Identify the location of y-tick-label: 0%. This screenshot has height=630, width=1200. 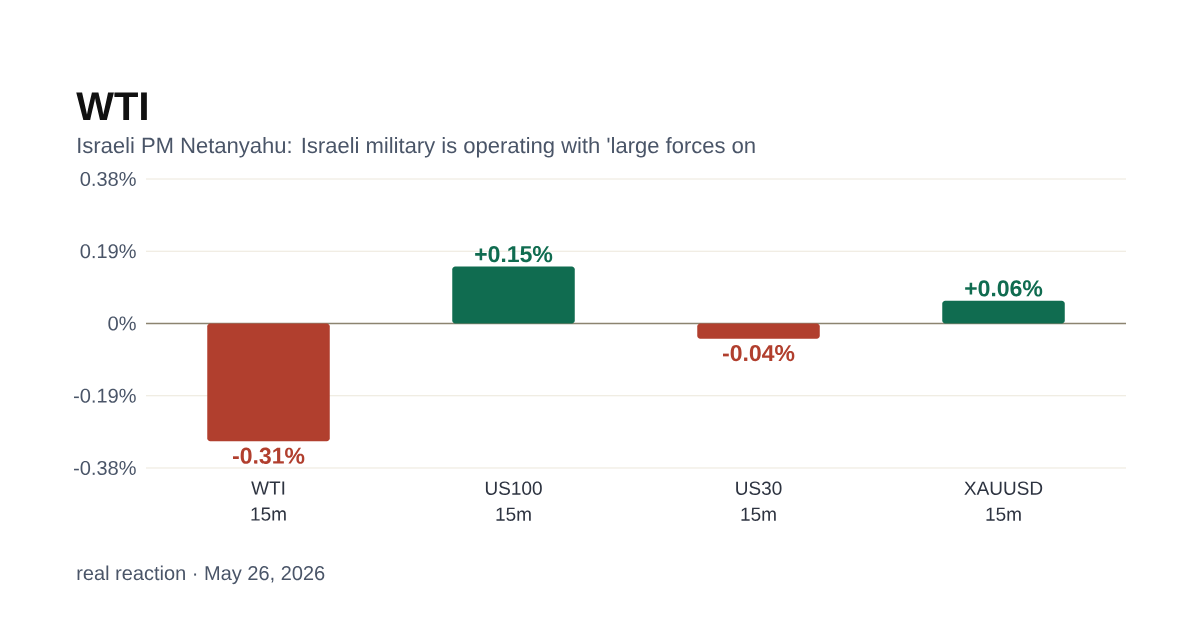
(122, 323).